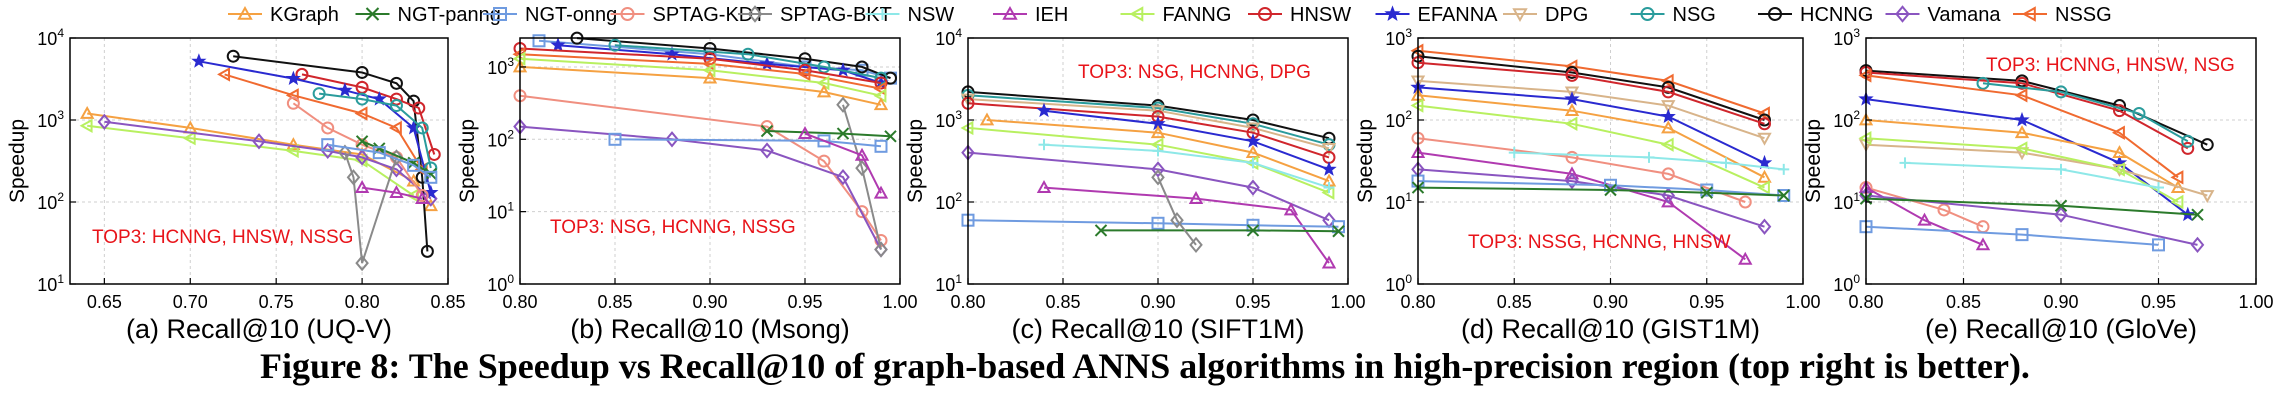  I want to click on y-tick-label: 10⁰, so click(1398, 283).